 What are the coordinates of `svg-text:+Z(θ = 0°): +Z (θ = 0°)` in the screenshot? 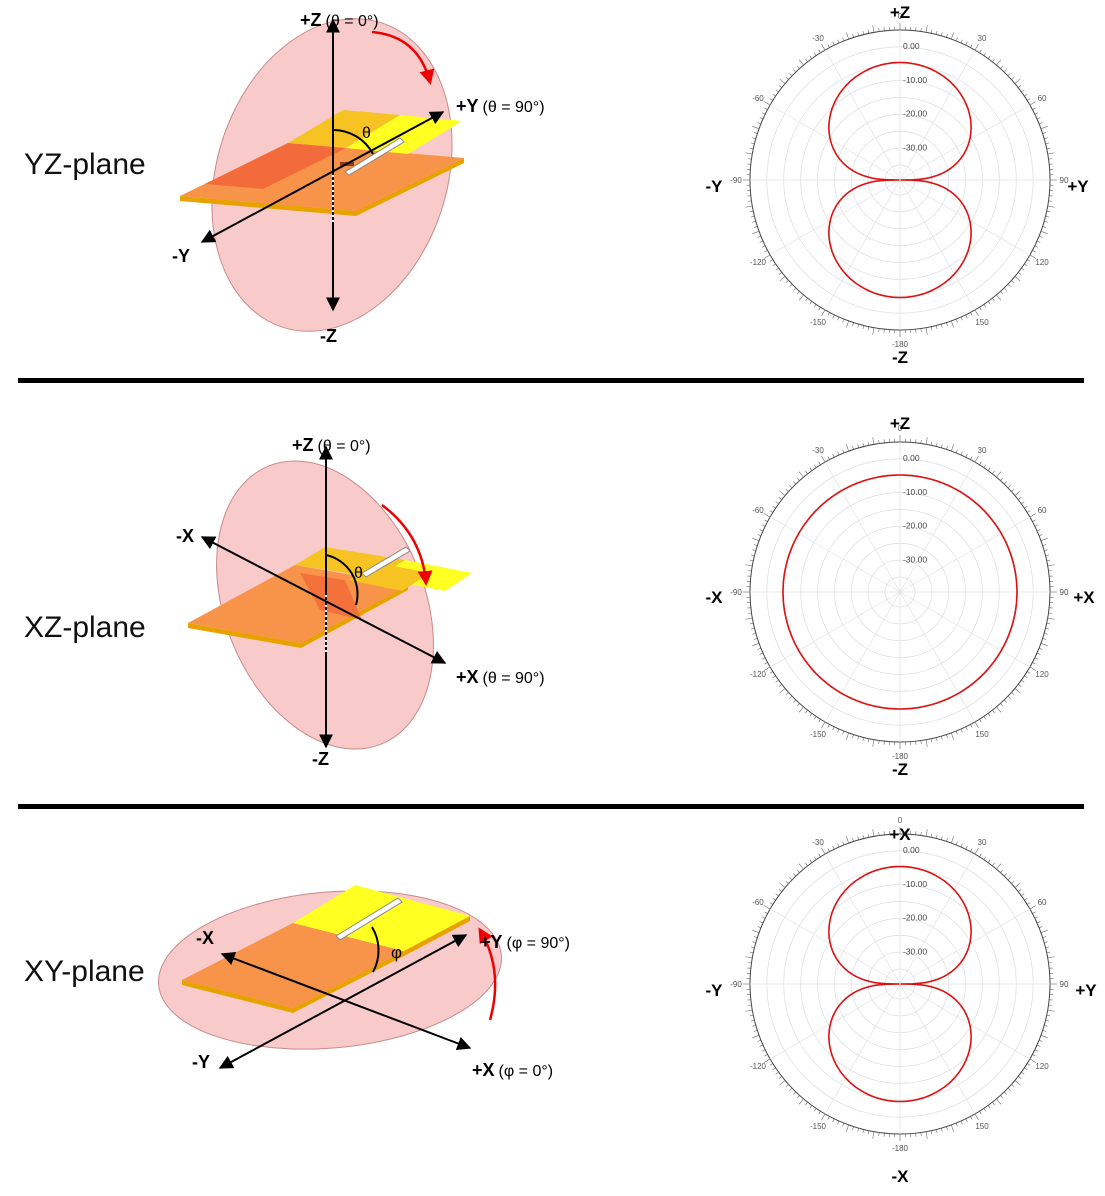 It's located at (331, 445).